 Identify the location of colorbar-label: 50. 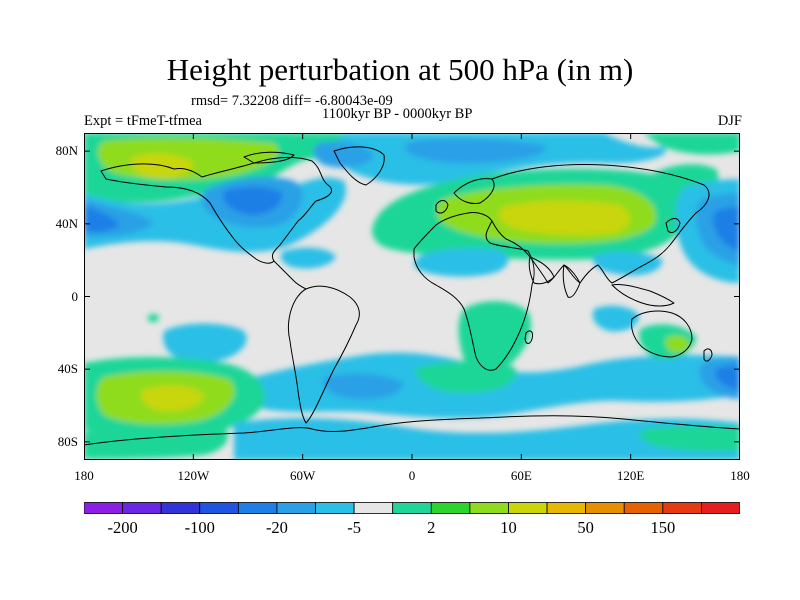
(585, 527).